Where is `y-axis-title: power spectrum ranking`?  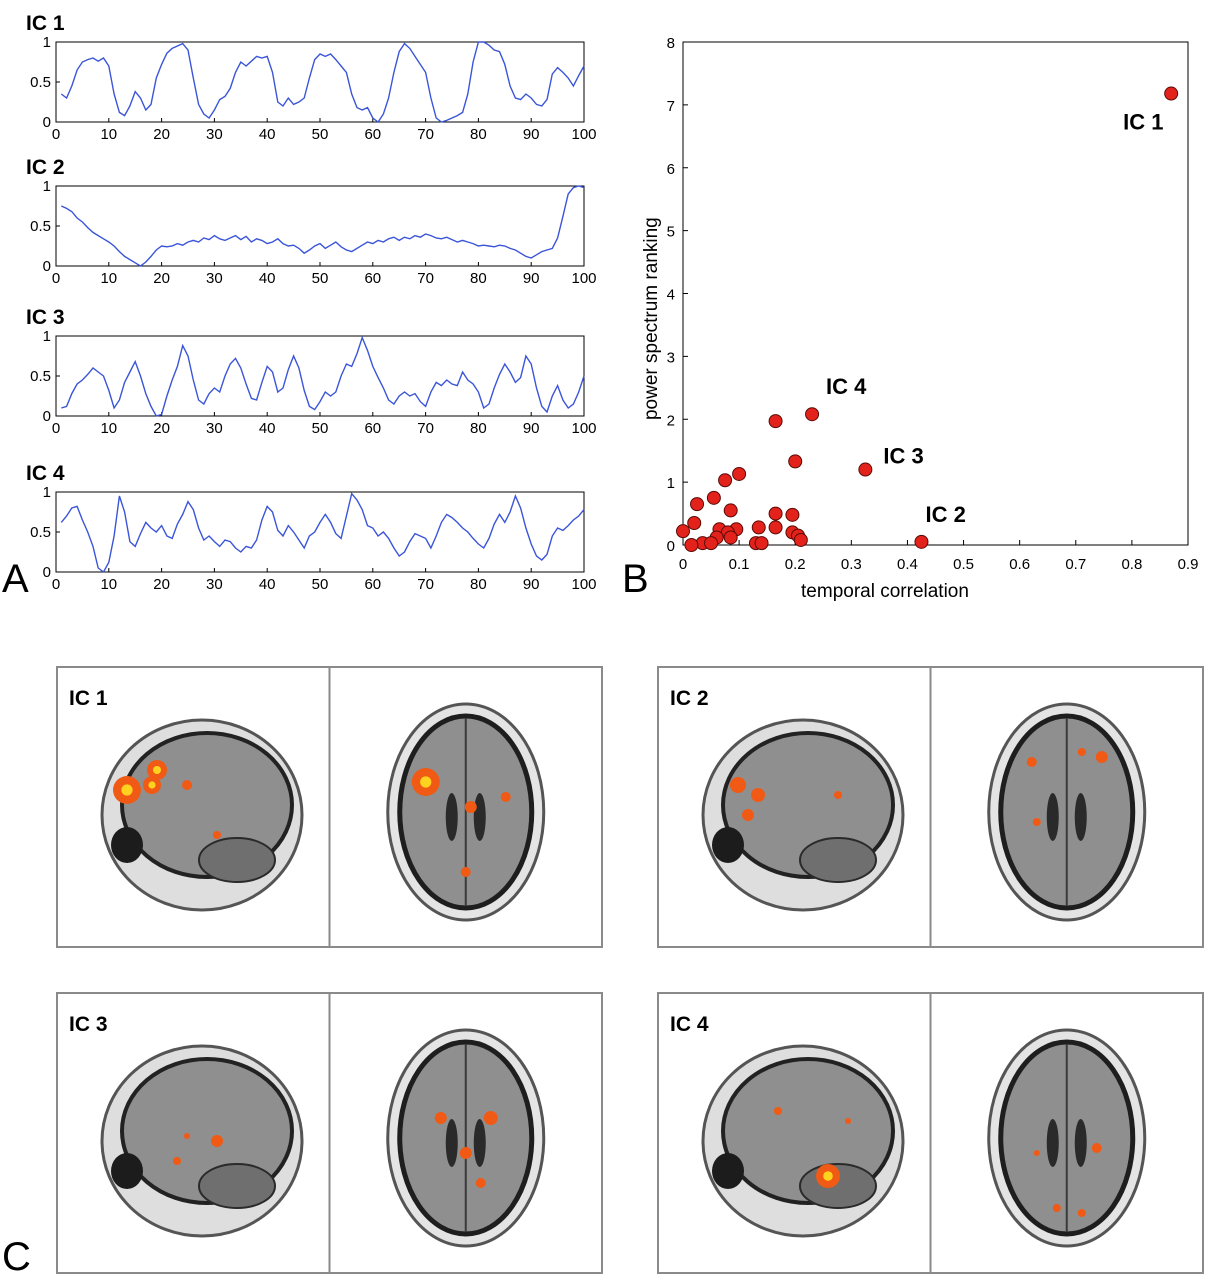
y-axis-title: power spectrum ranking is located at coordinates (651, 318).